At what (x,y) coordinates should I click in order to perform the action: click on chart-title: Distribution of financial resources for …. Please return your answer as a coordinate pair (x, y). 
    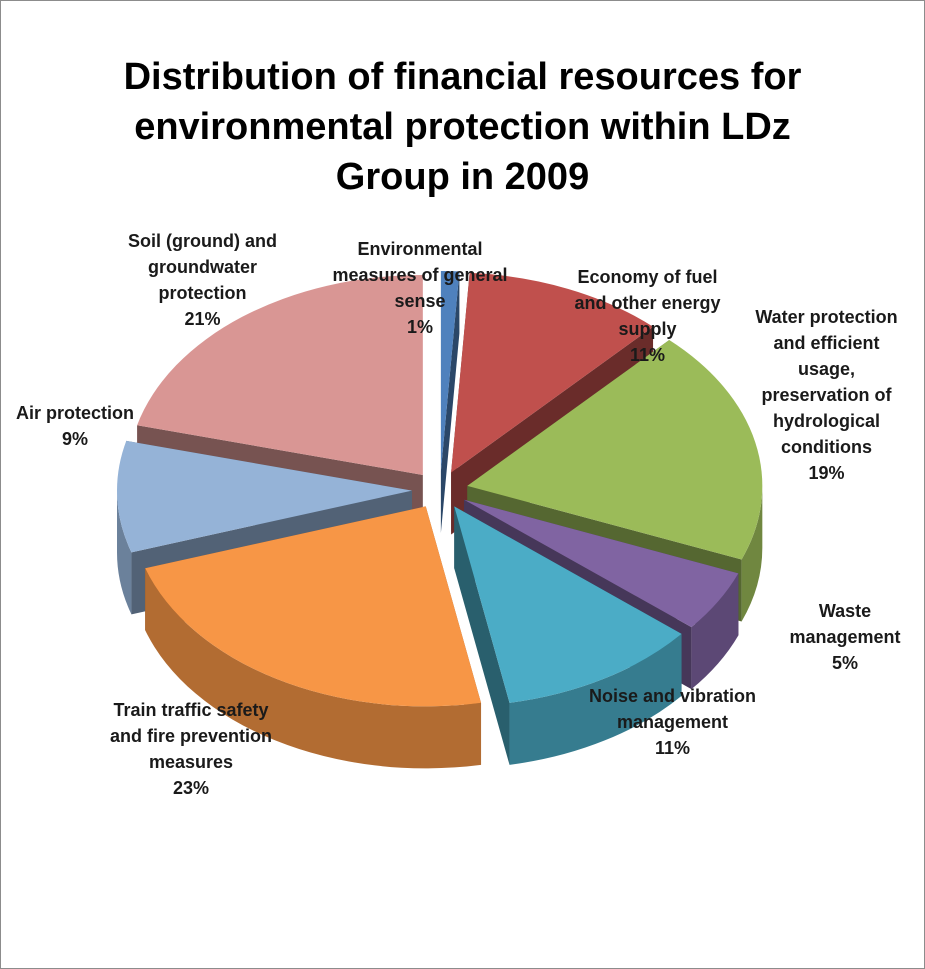
    Looking at the image, I should click on (462, 127).